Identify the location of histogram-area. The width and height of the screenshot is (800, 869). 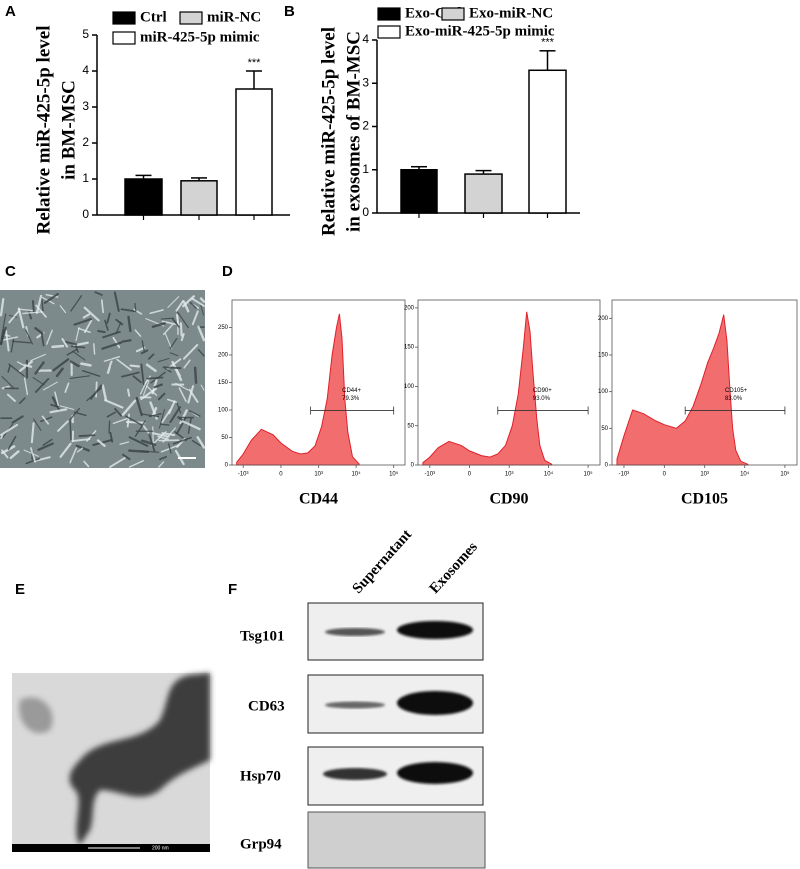
(487, 388).